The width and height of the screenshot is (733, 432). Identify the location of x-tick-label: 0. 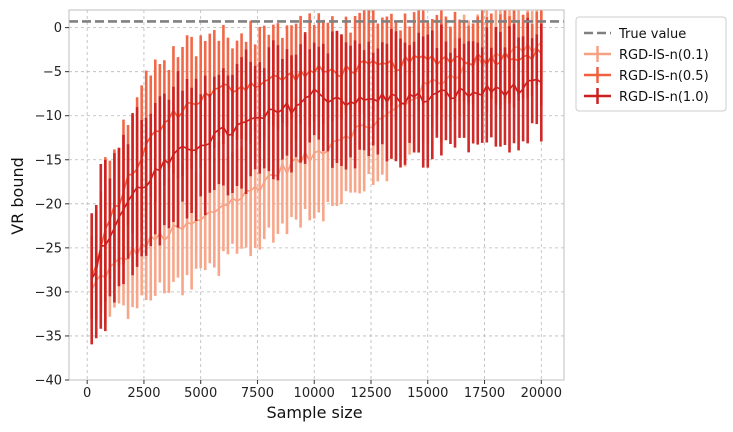
(87, 393).